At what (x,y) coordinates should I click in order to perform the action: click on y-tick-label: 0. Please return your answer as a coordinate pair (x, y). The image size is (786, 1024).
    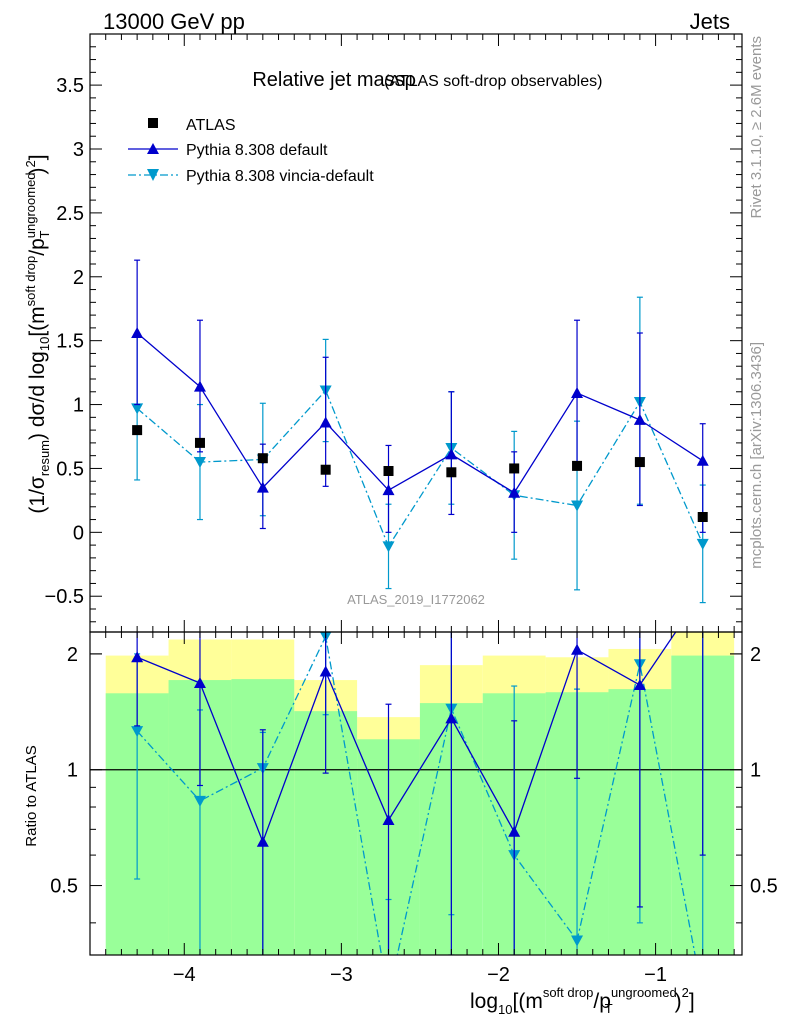
    Looking at the image, I should click on (78, 533).